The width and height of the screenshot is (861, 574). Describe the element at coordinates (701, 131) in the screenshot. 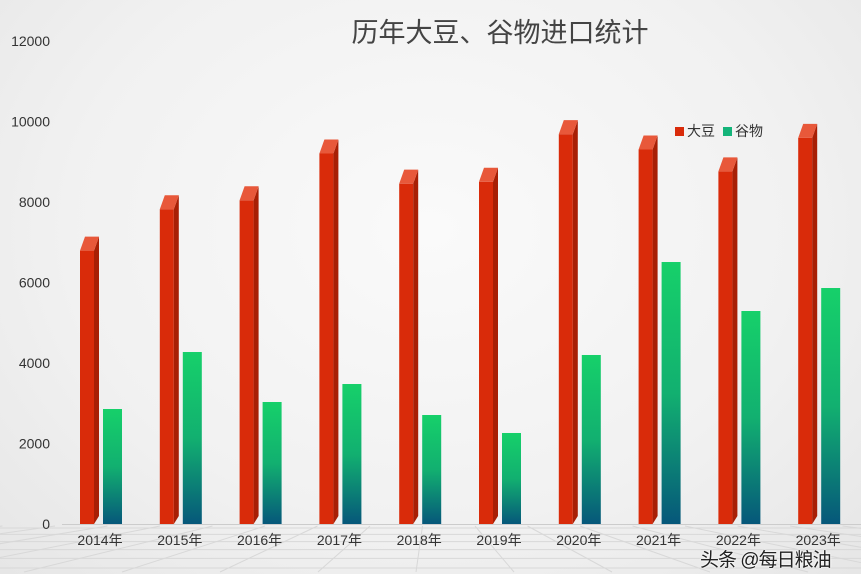

I see `legend-label: 大豆` at that location.